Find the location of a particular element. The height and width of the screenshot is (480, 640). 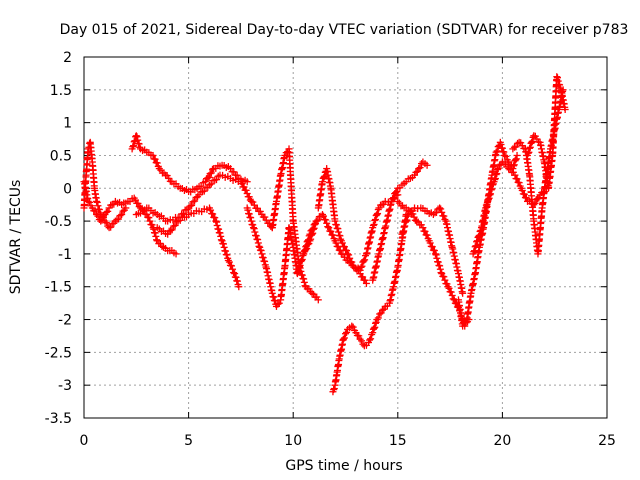

y-tick-label: -1.5 is located at coordinates (58, 288).